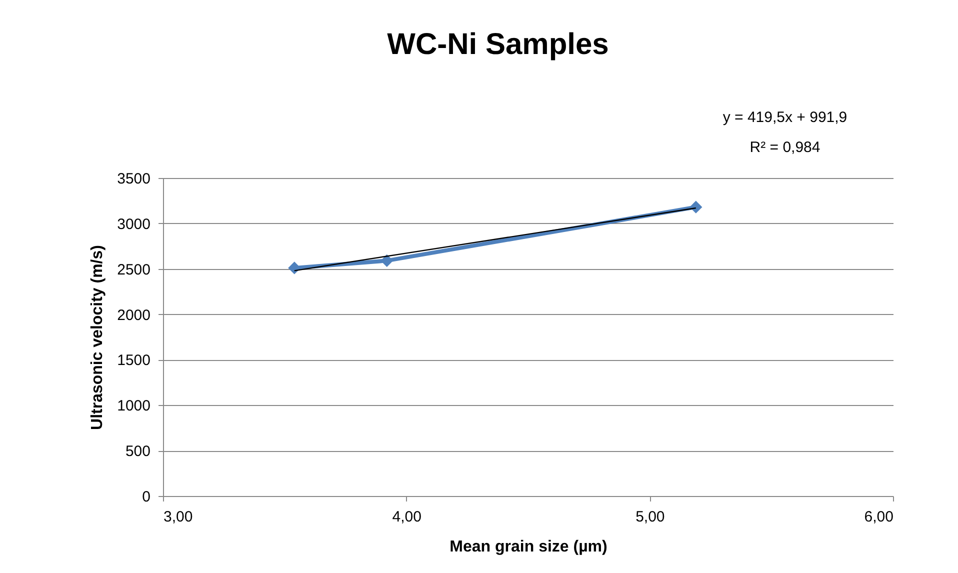  Describe the element at coordinates (529, 547) in the screenshot. I see `x-axis-title: Mean grain size (µm)` at that location.